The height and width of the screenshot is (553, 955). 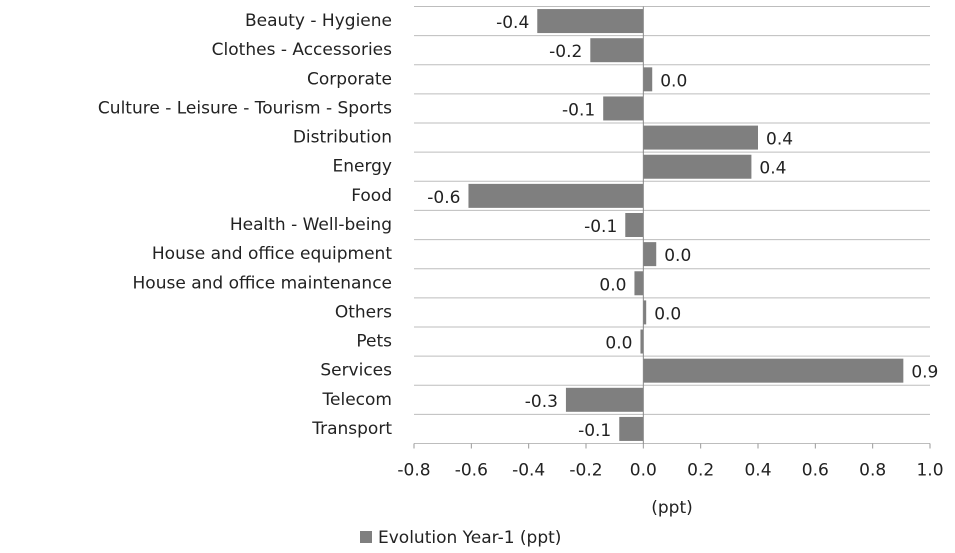 What do you see at coordinates (643, 471) in the screenshot?
I see `x-tick-label: 0.0` at bounding box center [643, 471].